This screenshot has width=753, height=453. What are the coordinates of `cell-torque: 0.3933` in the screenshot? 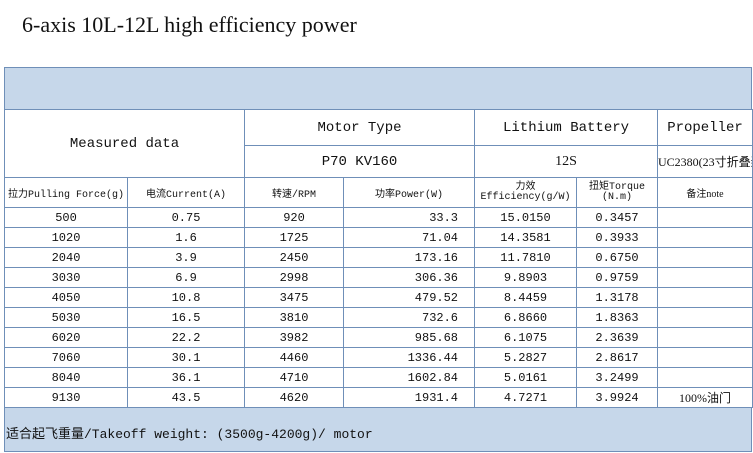 It's located at (617, 237).